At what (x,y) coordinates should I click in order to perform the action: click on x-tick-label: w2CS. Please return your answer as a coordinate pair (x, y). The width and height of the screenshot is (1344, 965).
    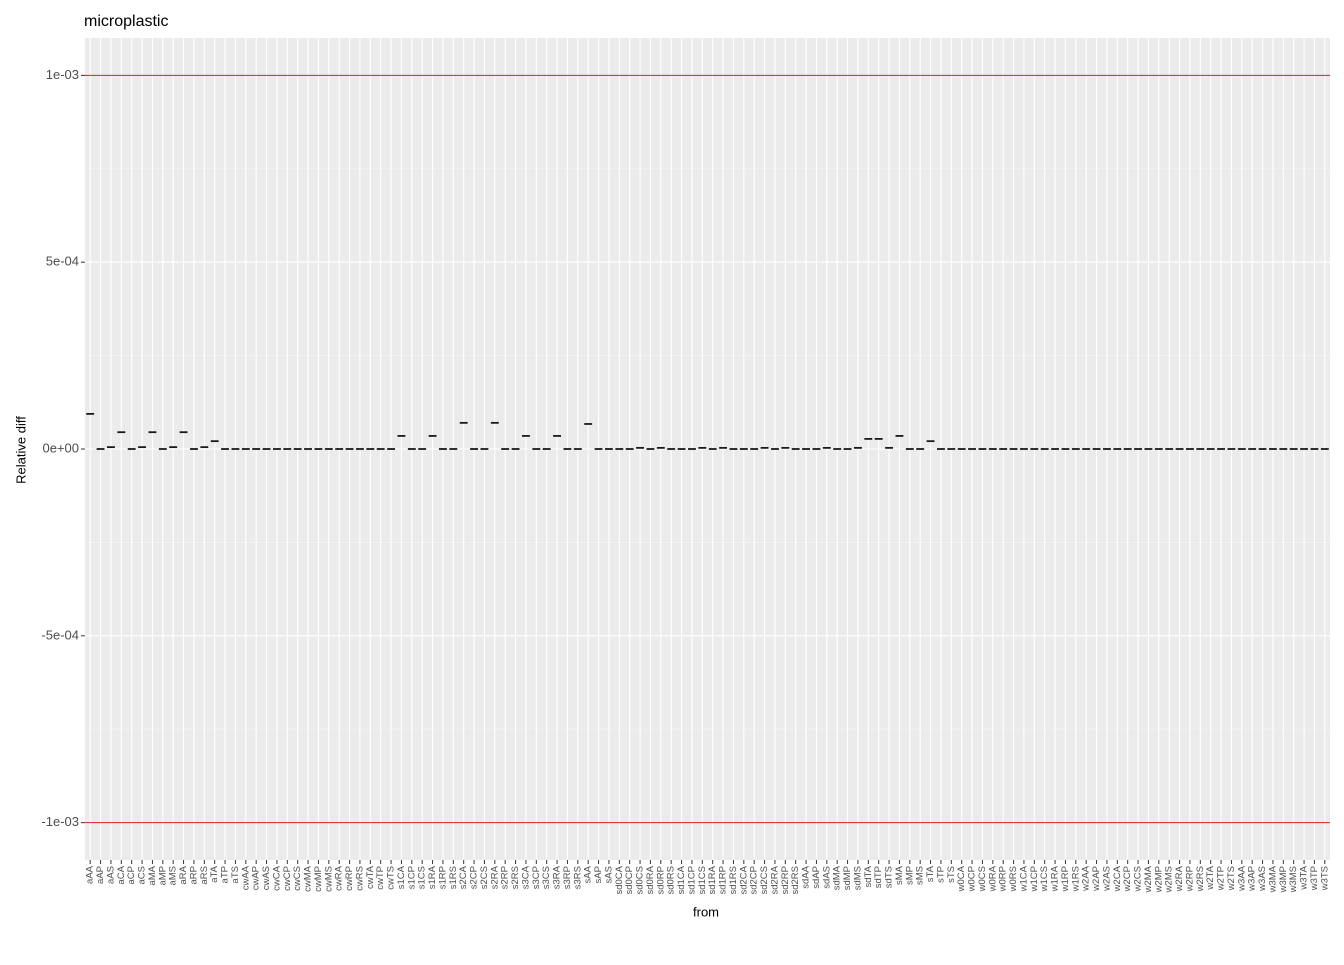
    Looking at the image, I should click on (1138, 879).